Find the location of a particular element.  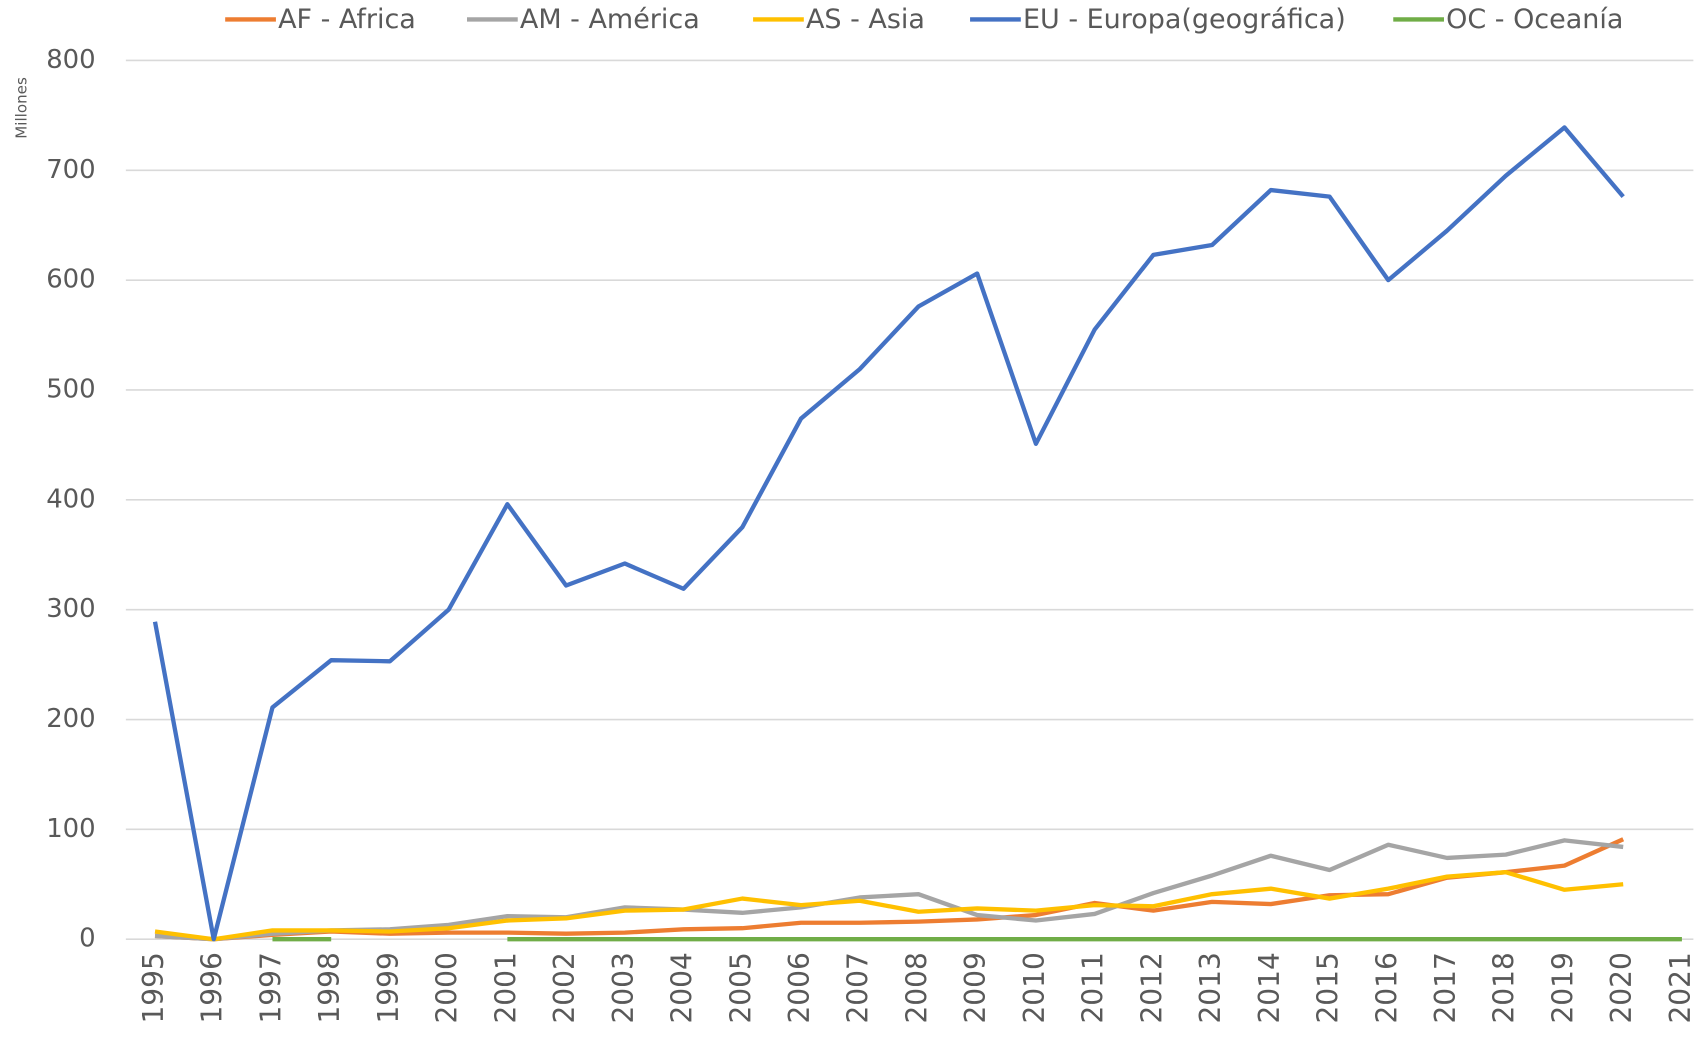

x-tick-label: 1999 is located at coordinates (388, 987).